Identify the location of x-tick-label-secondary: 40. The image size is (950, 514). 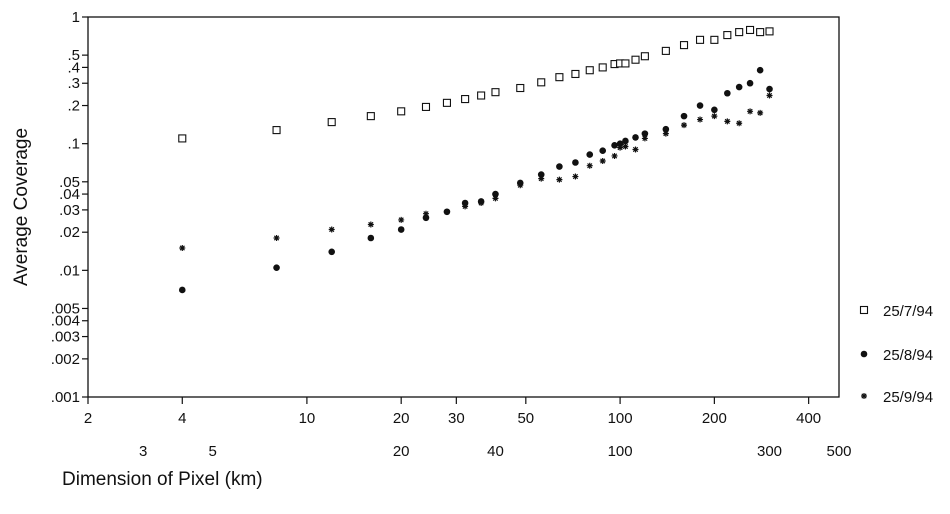
(495, 451).